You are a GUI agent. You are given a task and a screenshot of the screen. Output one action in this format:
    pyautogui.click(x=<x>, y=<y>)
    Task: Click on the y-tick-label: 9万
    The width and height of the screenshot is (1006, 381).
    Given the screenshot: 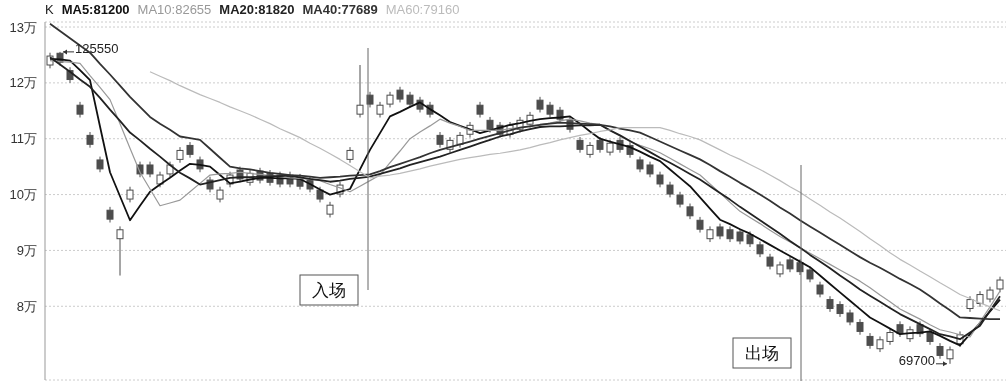 What is the action you would take?
    pyautogui.click(x=26, y=251)
    